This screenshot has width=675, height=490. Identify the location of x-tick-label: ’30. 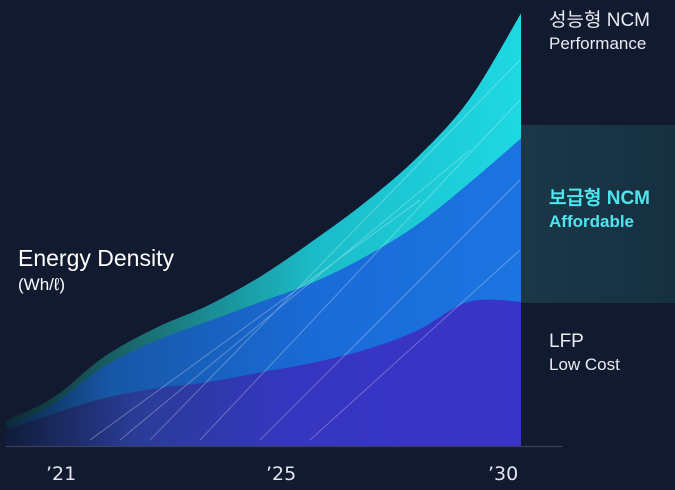
(503, 474).